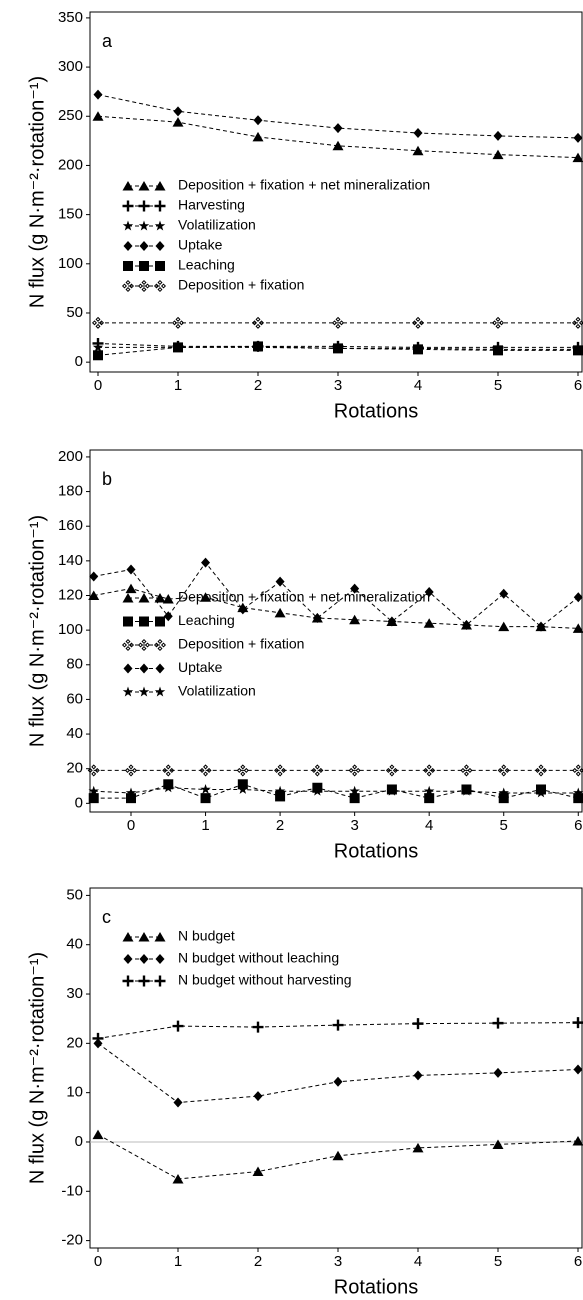  I want to click on x-tick-label: 3, so click(354, 825).